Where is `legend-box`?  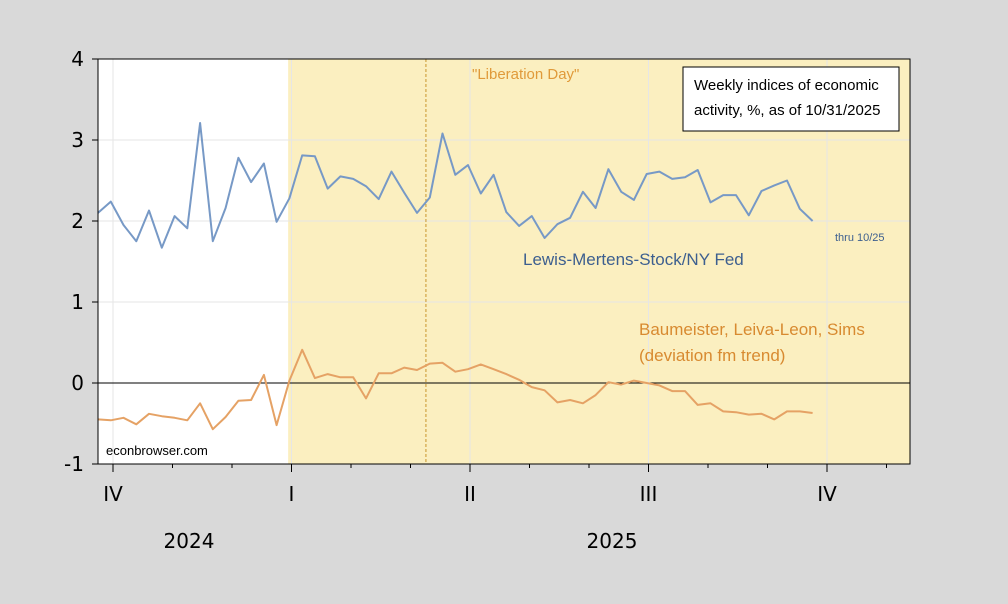
legend-box is located at coordinates (791, 99).